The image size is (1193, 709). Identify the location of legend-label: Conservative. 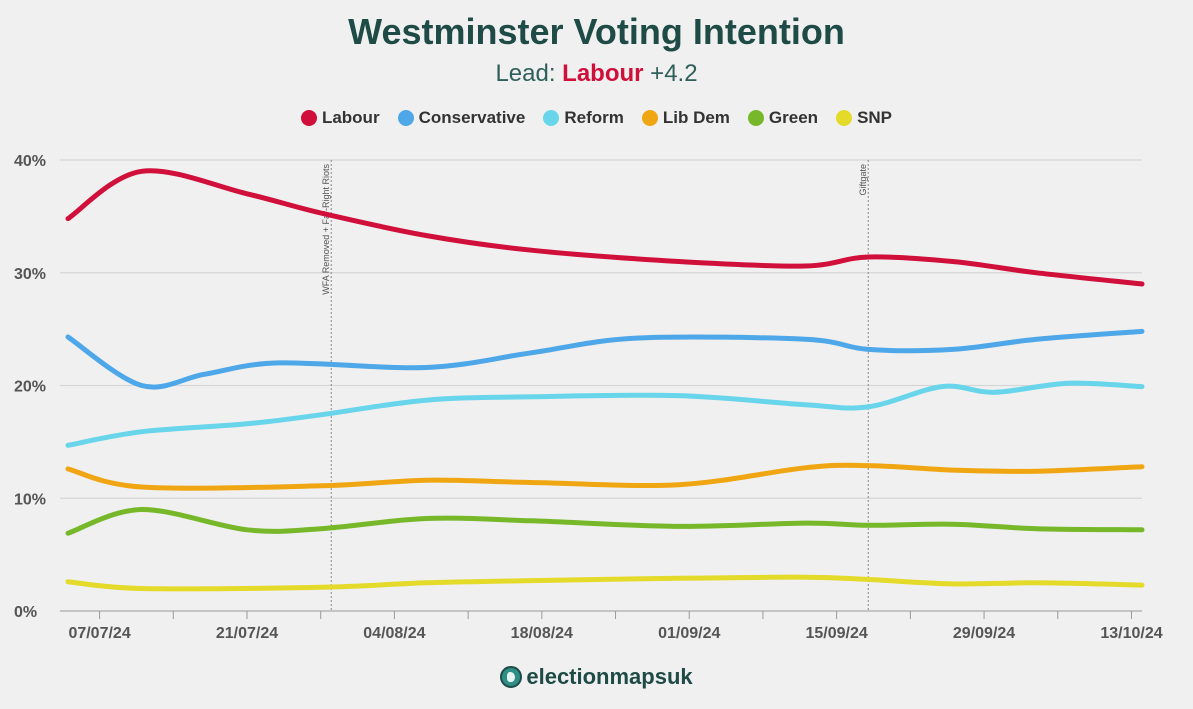
(472, 117).